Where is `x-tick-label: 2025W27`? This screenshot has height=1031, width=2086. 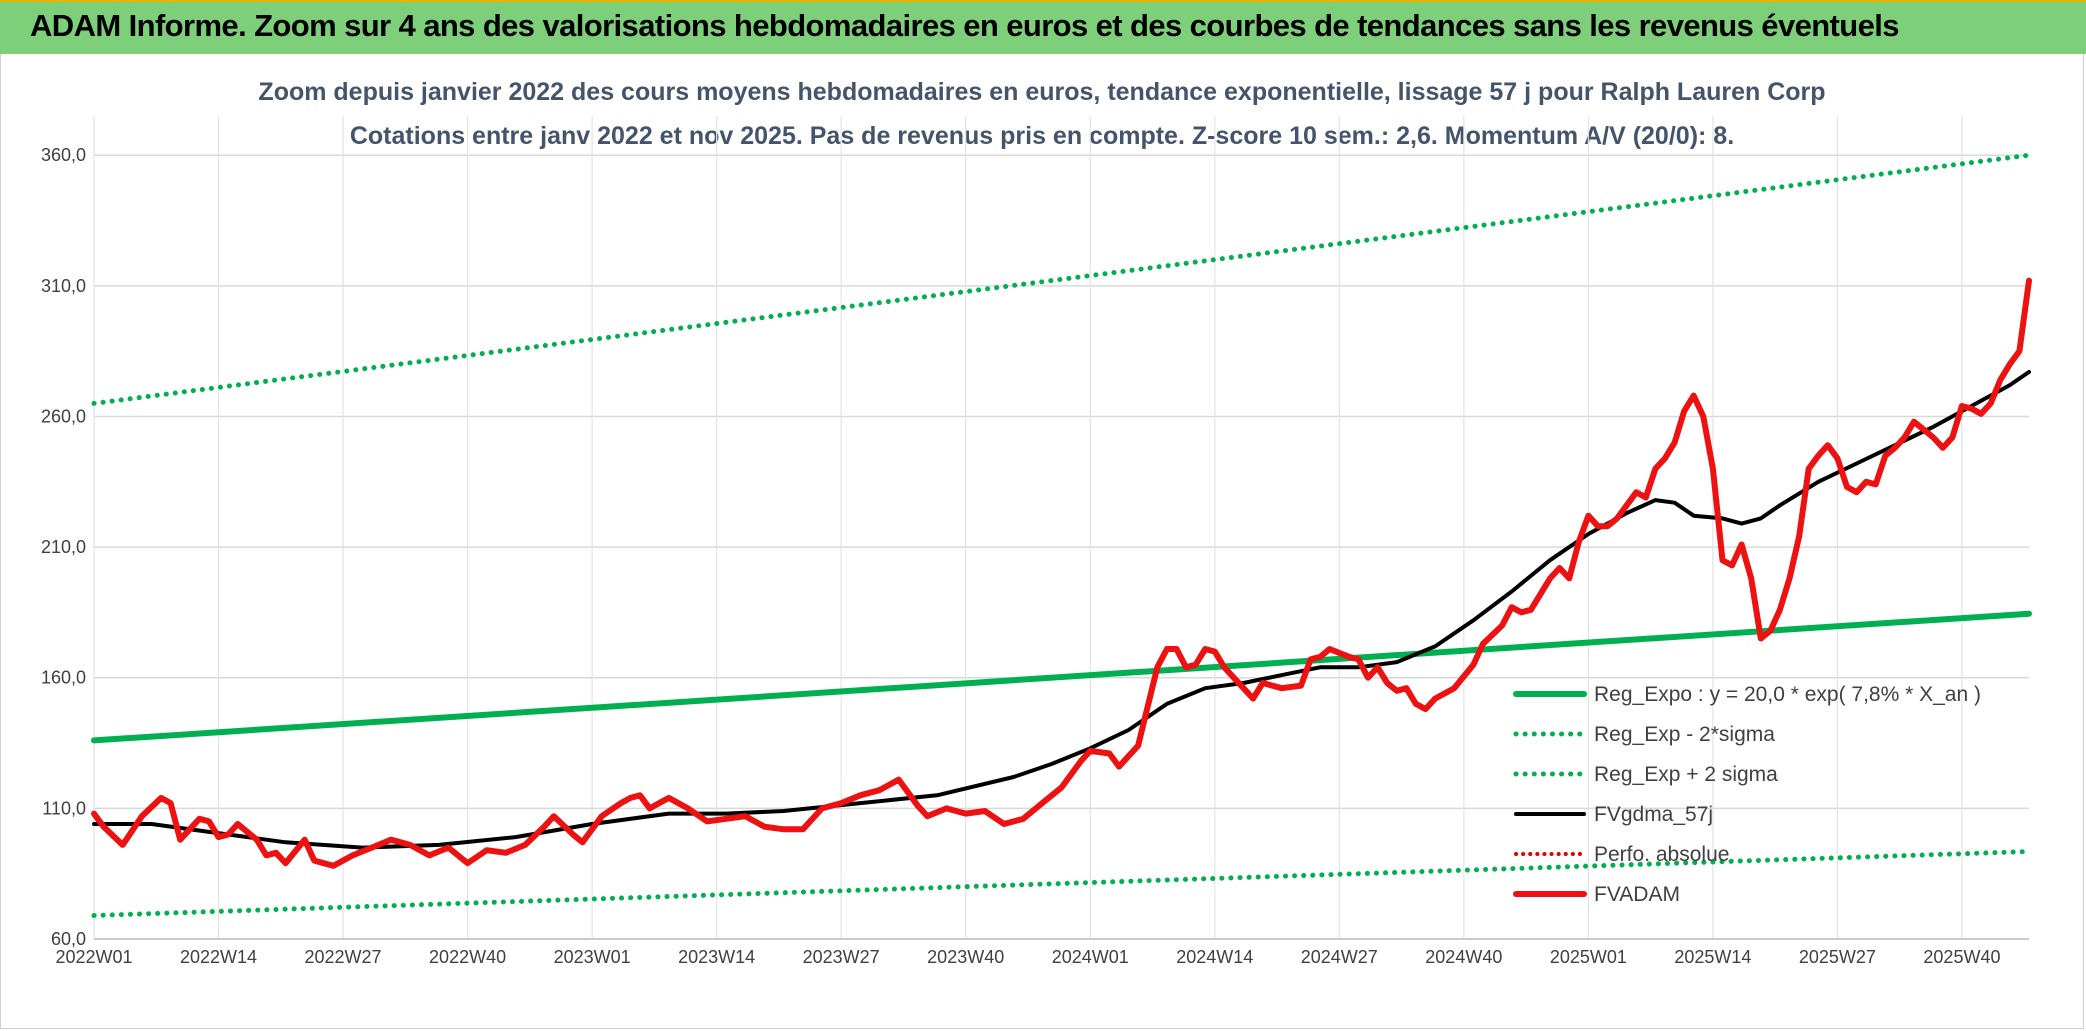
x-tick-label: 2025W27 is located at coordinates (1837, 957).